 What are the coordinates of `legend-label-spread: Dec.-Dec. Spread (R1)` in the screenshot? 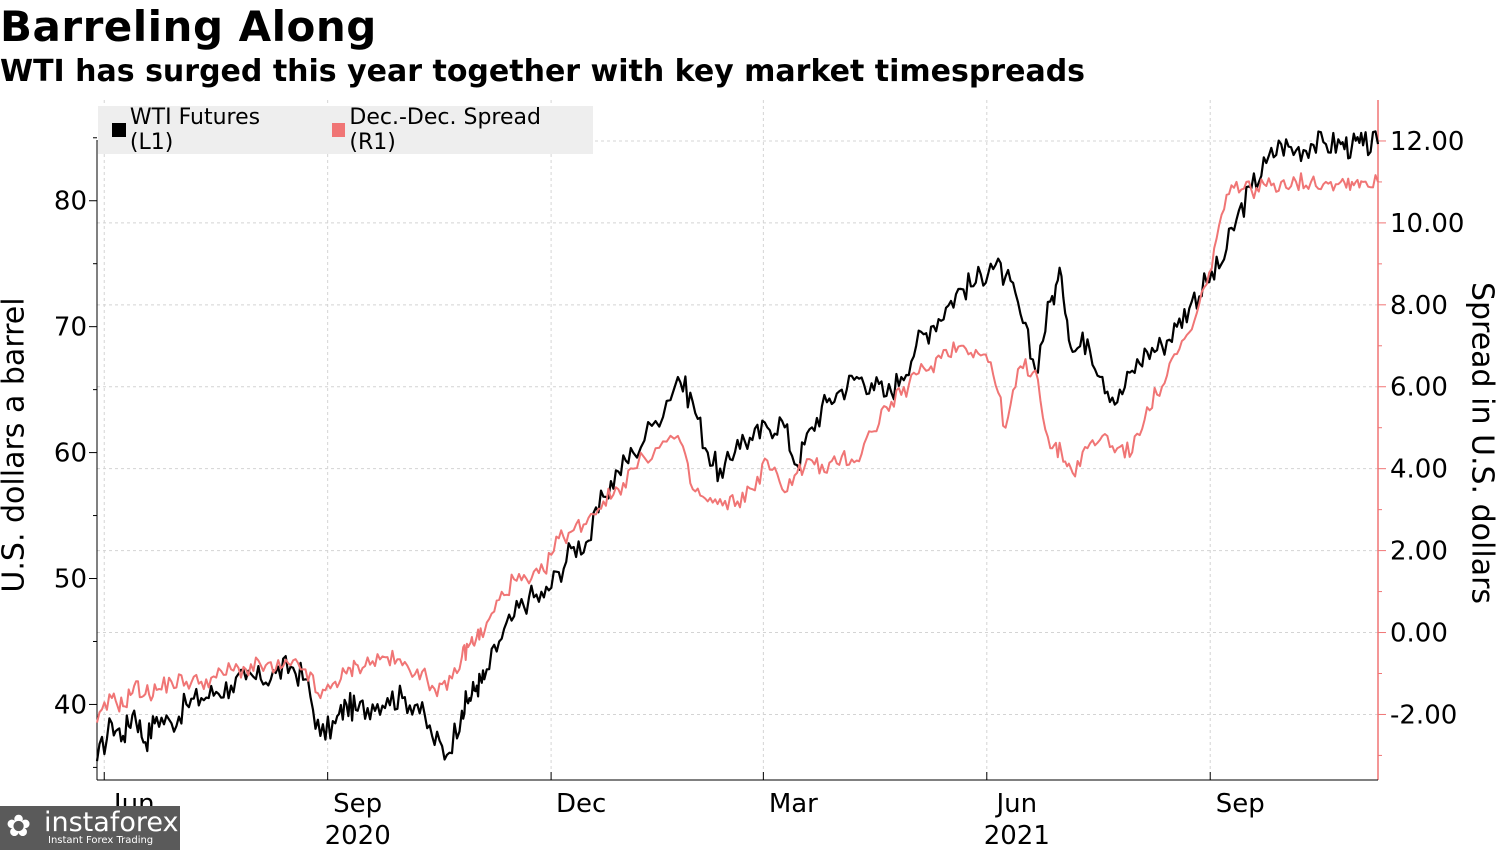 It's located at (445, 130).